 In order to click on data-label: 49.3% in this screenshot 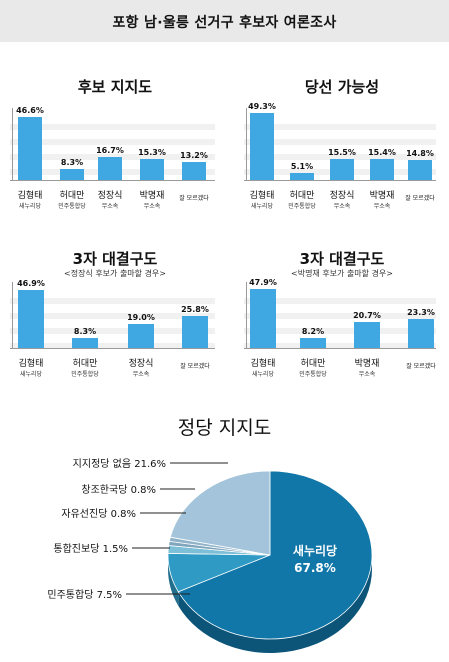, I will do `click(262, 106)`.